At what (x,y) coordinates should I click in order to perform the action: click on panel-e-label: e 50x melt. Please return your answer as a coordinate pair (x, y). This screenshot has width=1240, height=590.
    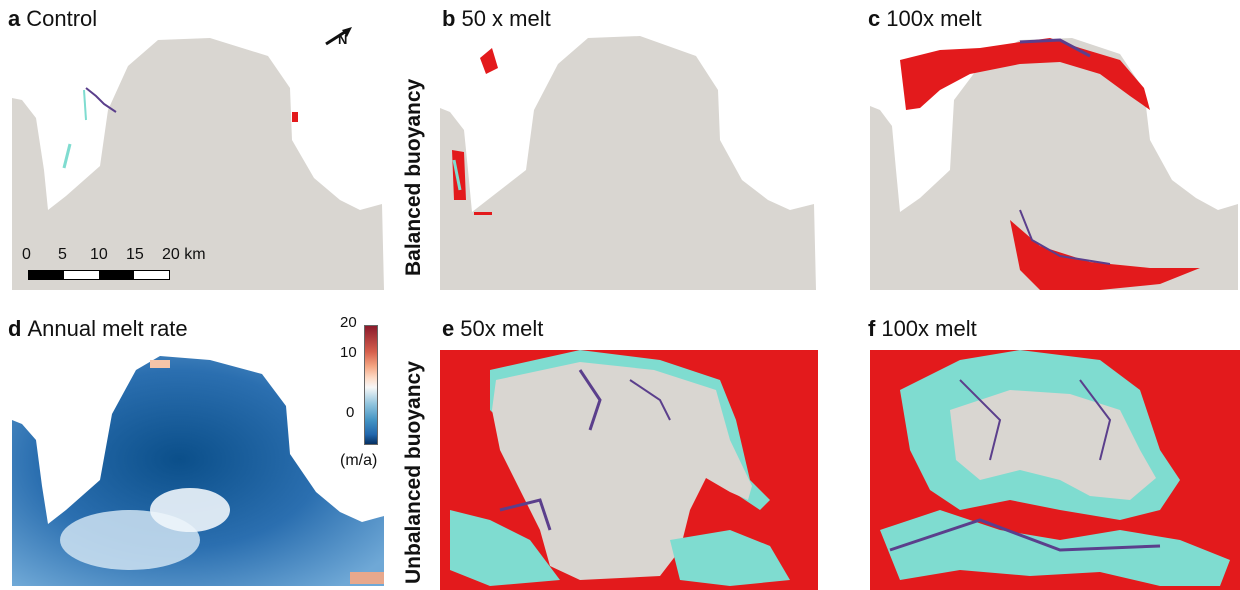
    Looking at the image, I should click on (493, 328).